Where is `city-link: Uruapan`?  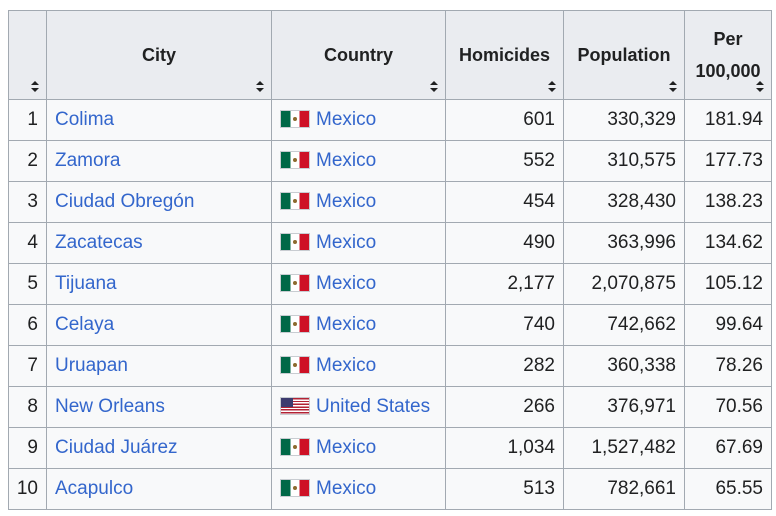 city-link: Uruapan is located at coordinates (91, 365).